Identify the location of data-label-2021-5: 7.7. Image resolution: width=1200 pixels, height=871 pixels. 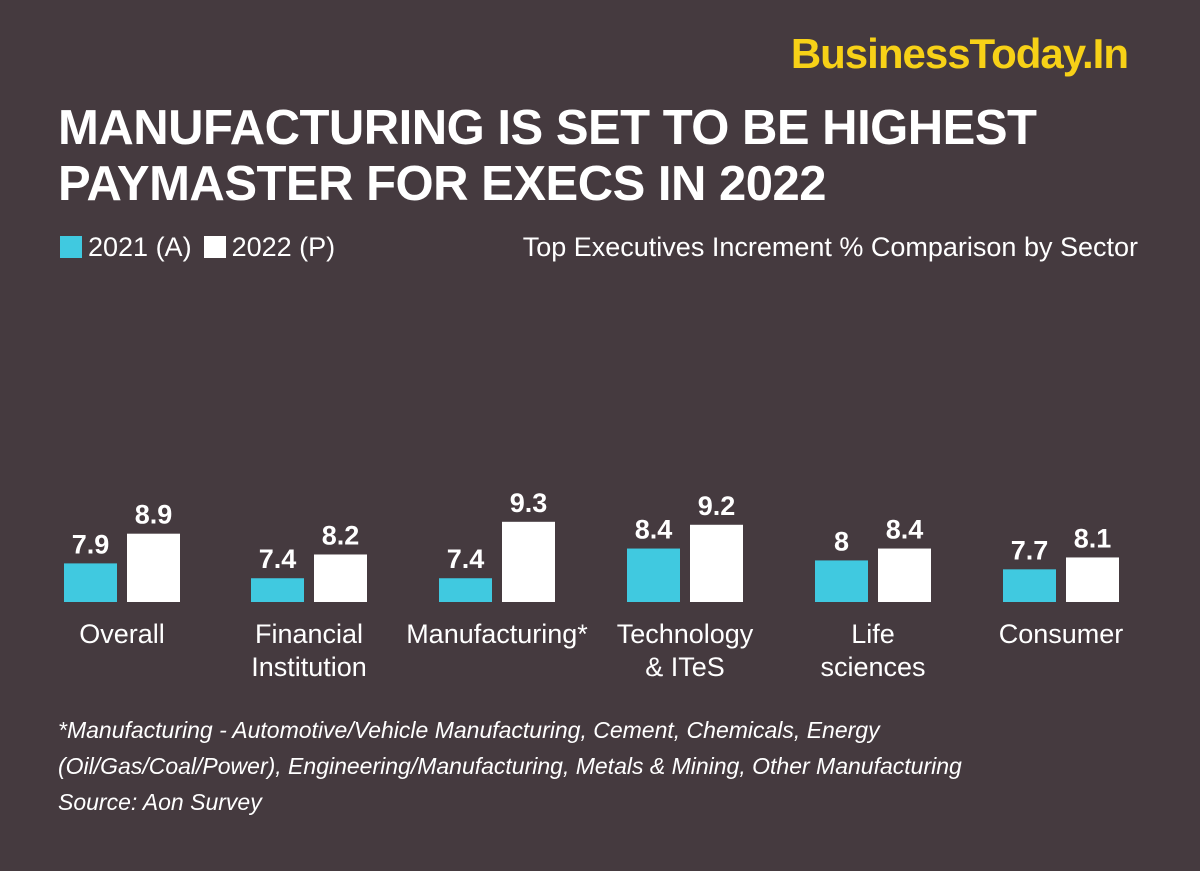
(1030, 550).